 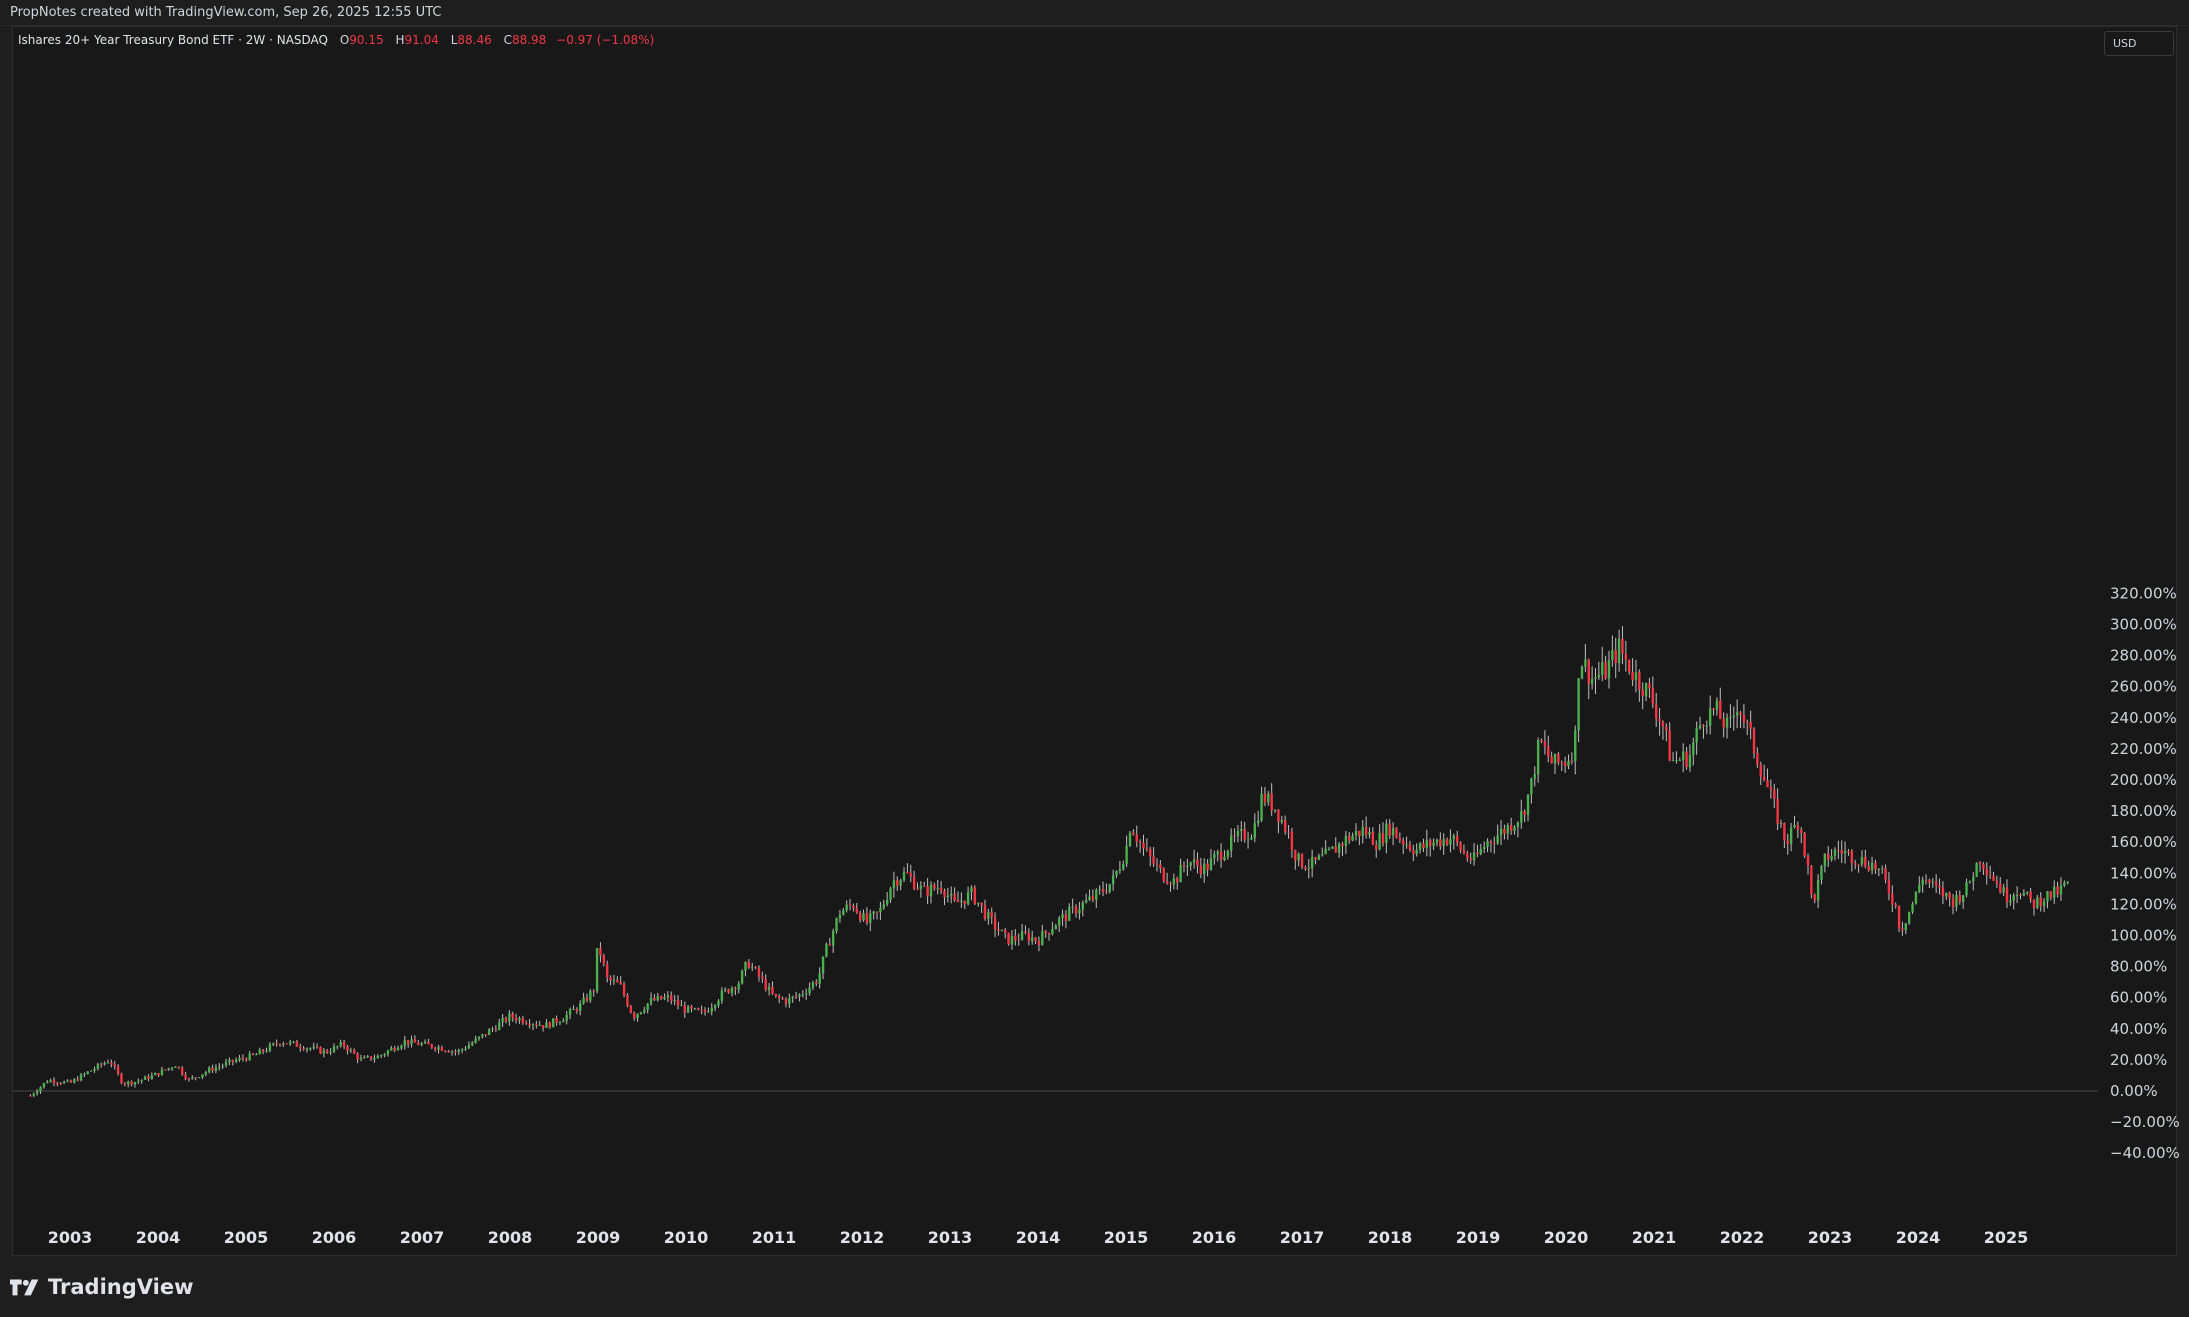 I want to click on x-tick-label: 2019, so click(x=1478, y=1237).